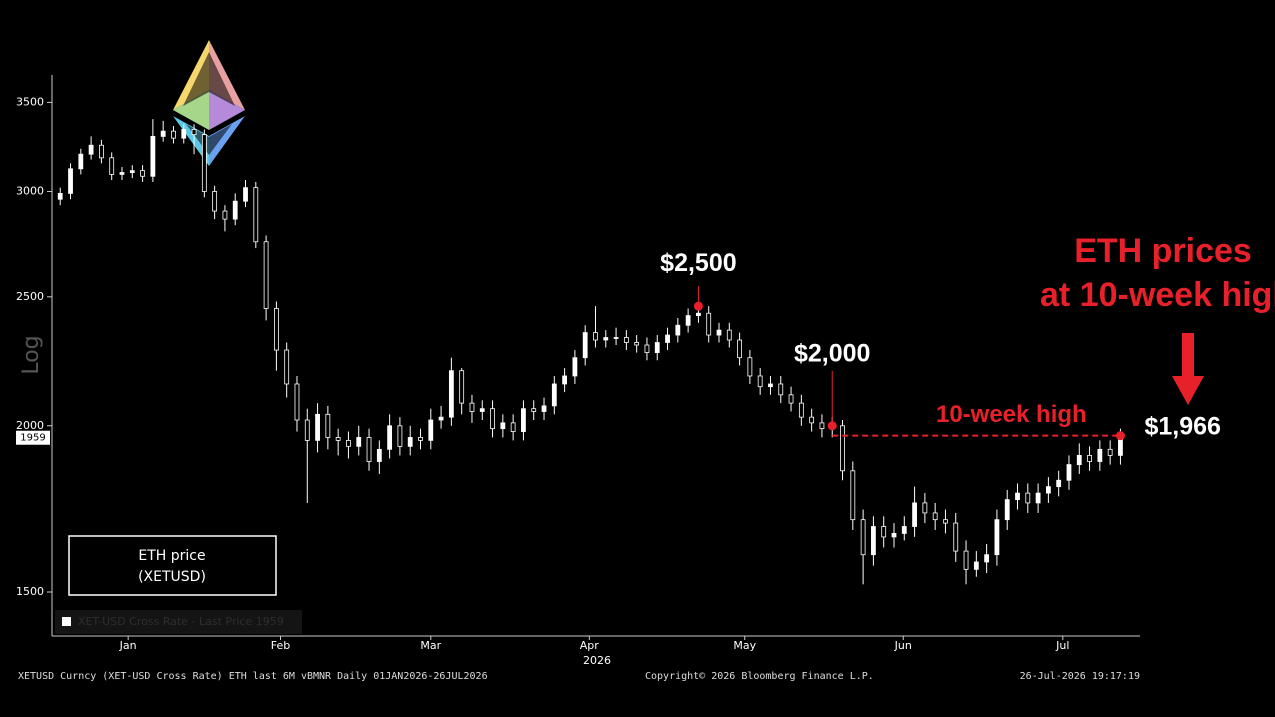 This screenshot has height=717, width=1275. Describe the element at coordinates (30, 296) in the screenshot. I see `y-tick-label: 2500` at that location.